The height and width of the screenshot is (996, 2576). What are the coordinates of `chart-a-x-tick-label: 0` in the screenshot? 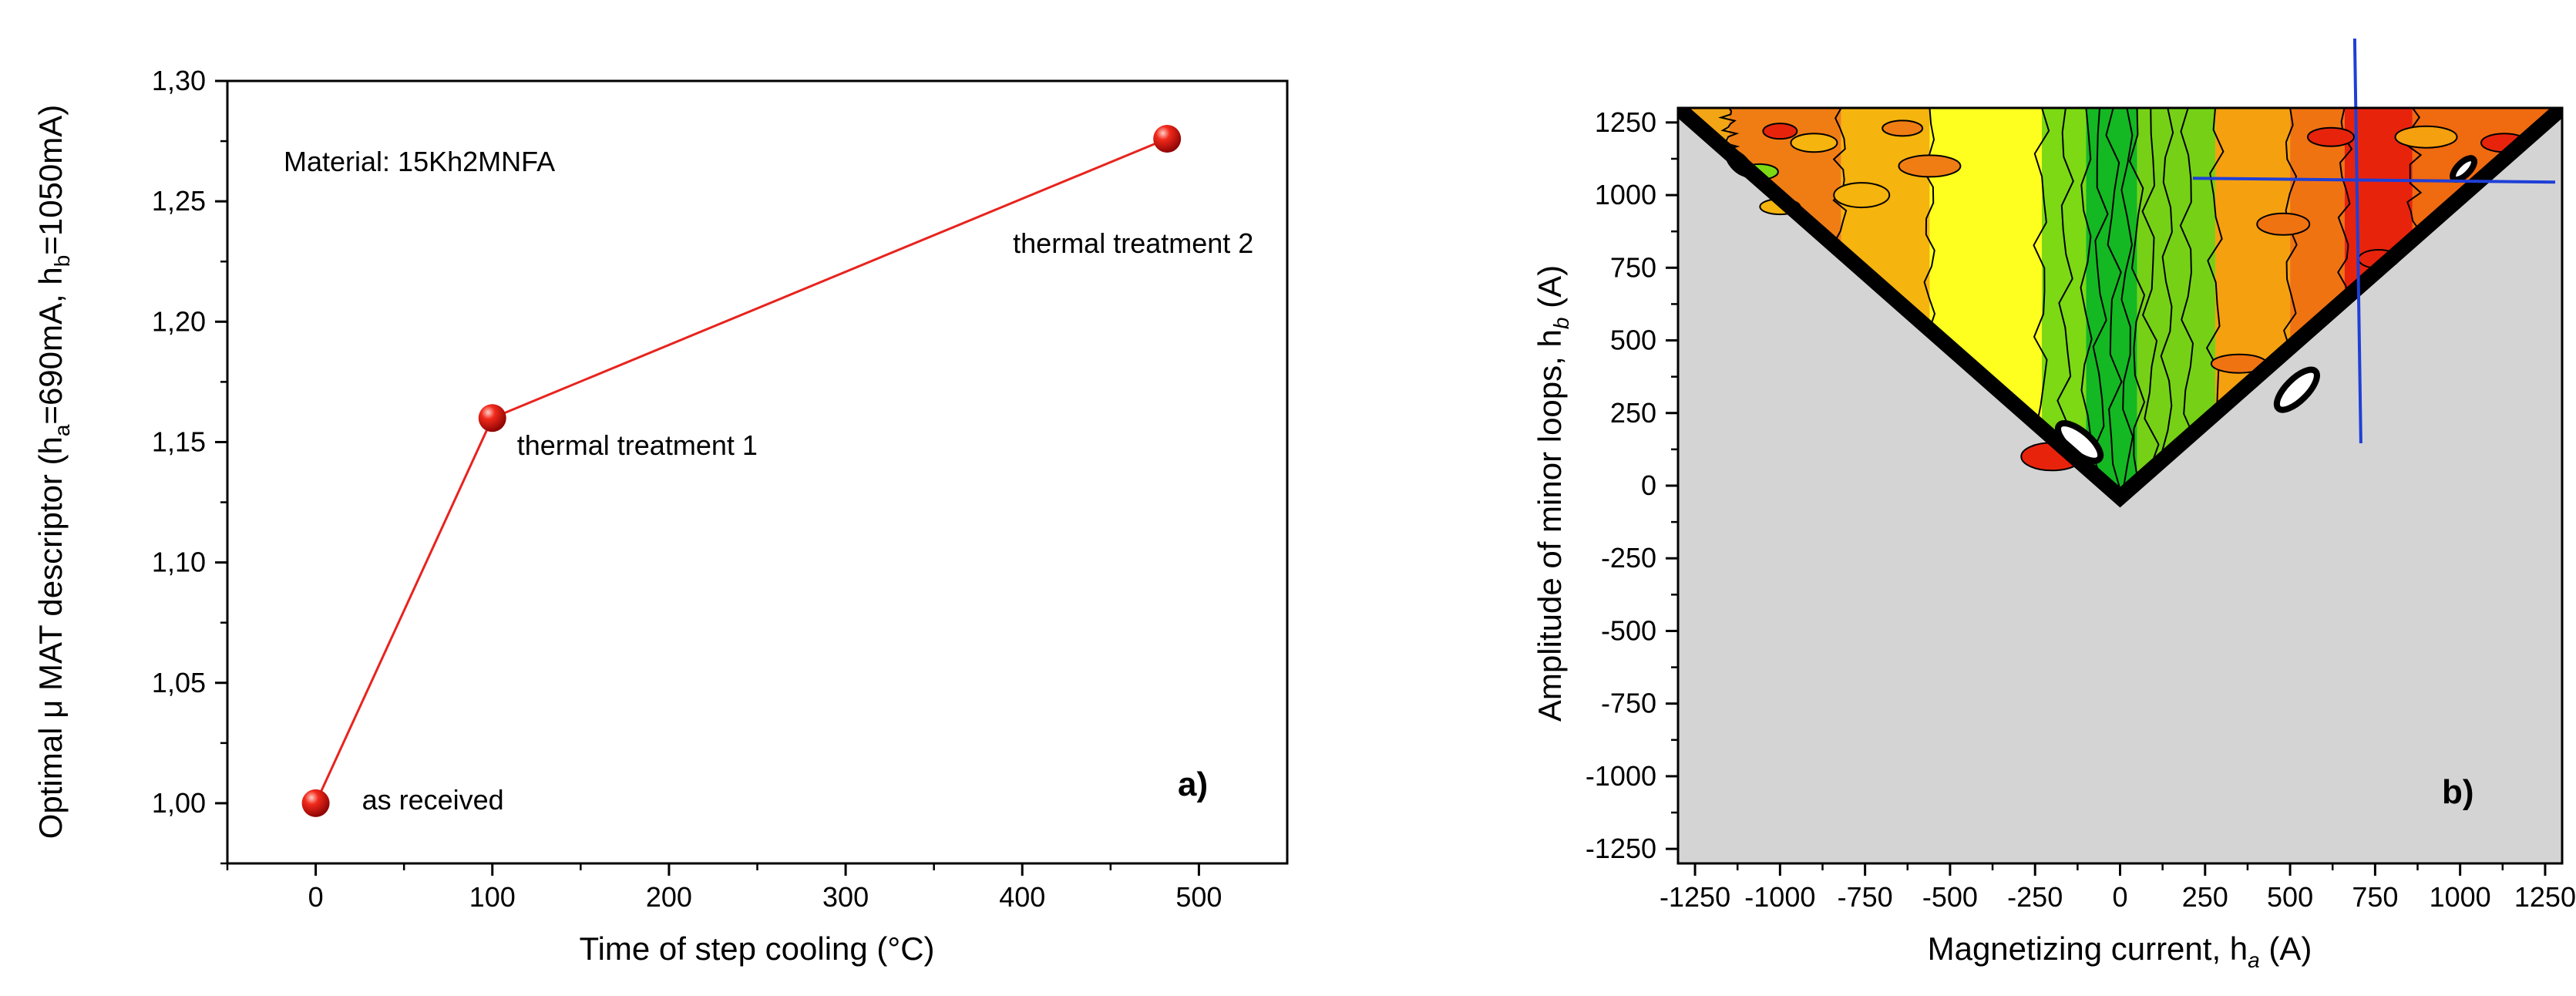 It's located at (316, 897).